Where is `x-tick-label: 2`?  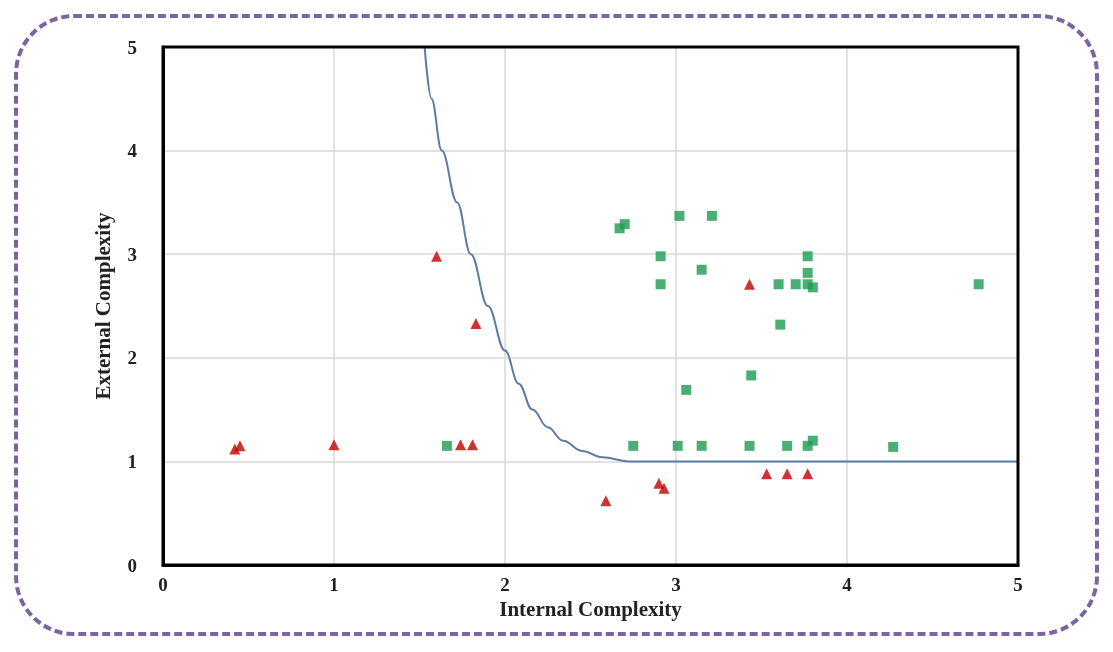
x-tick-label: 2 is located at coordinates (505, 584).